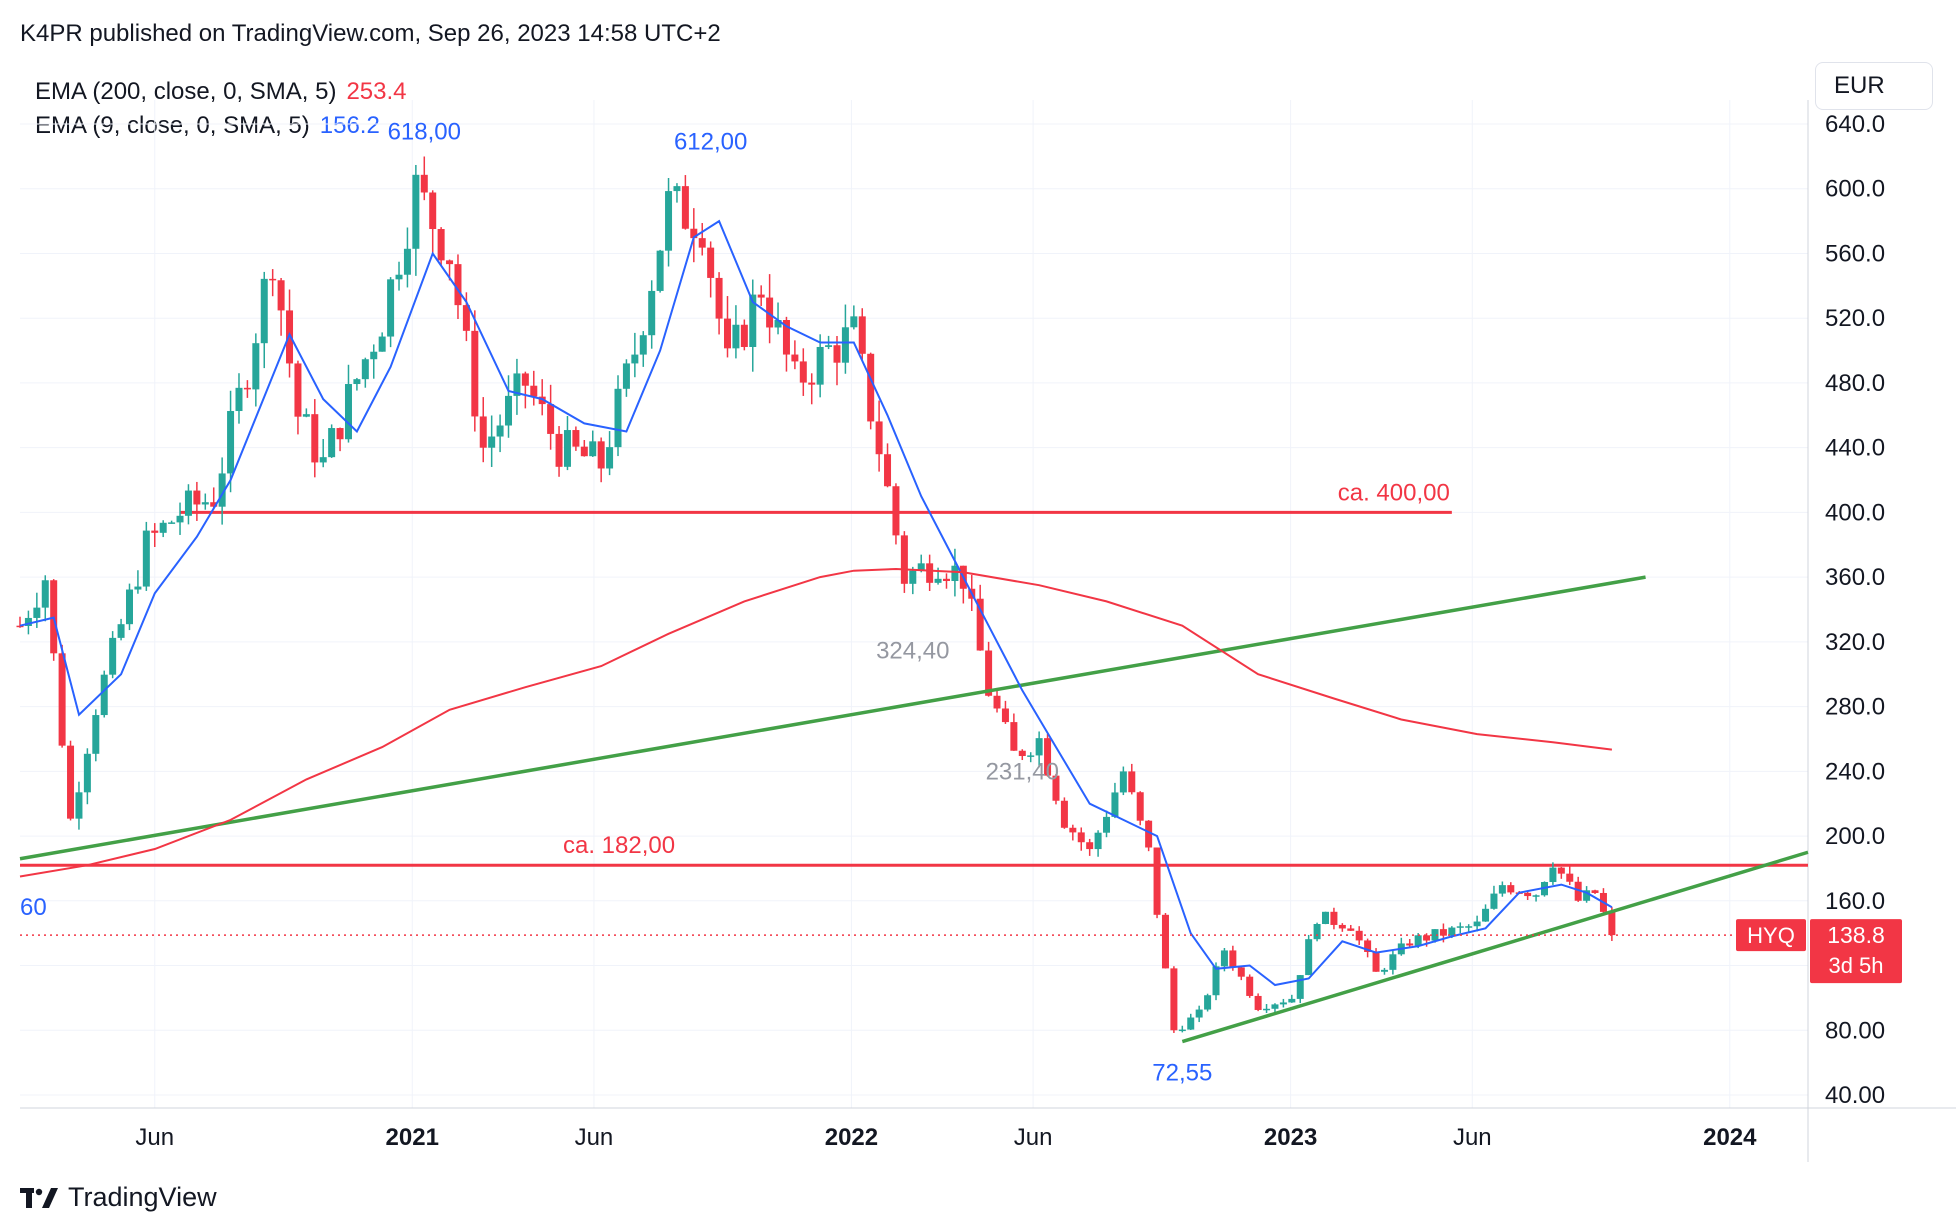 This screenshot has width=1956, height=1230. What do you see at coordinates (1855, 512) in the screenshot?
I see `y-tick-label: 400.0` at bounding box center [1855, 512].